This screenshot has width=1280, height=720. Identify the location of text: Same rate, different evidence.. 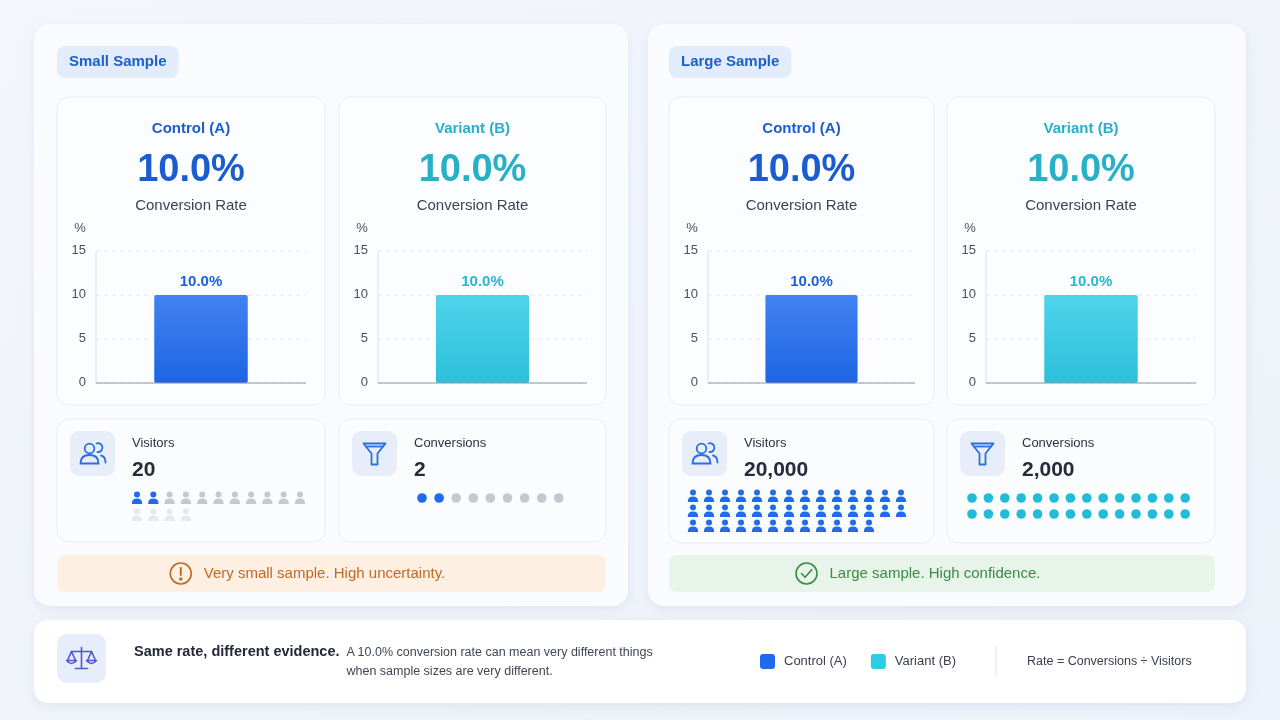
(237, 651).